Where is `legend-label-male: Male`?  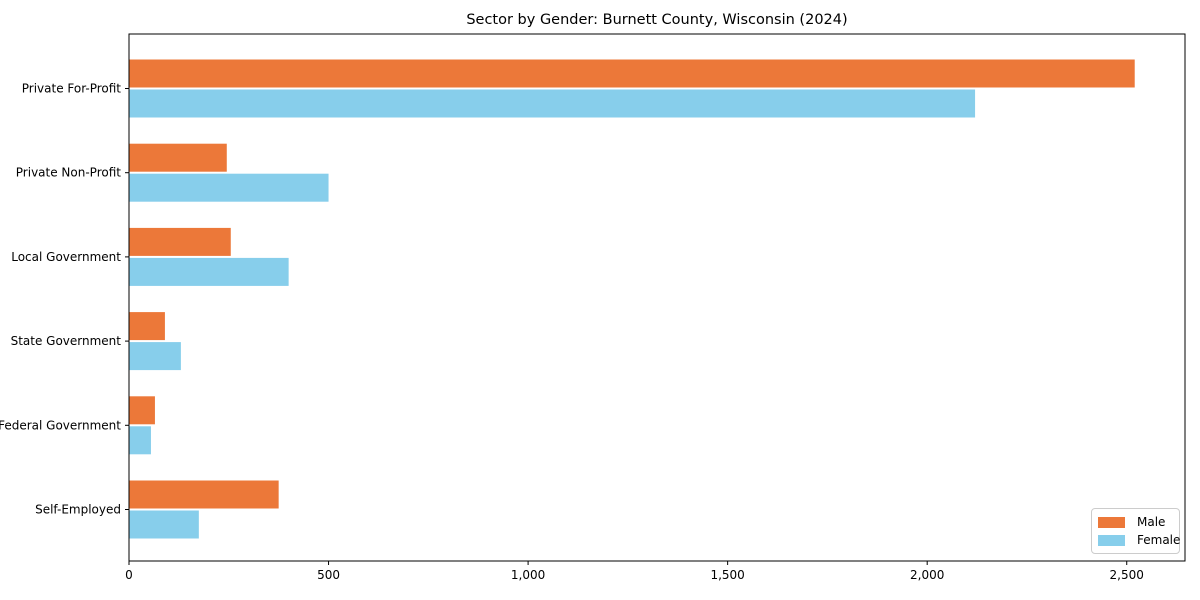
legend-label-male: Male is located at coordinates (1151, 522).